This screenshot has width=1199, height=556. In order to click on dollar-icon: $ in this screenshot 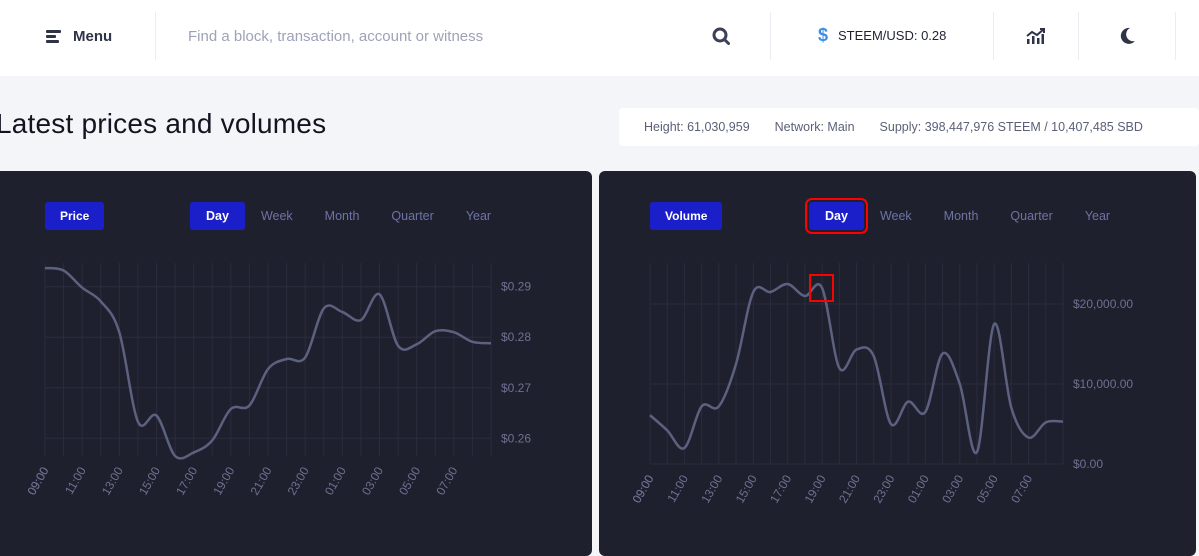, I will do `click(823, 35)`.